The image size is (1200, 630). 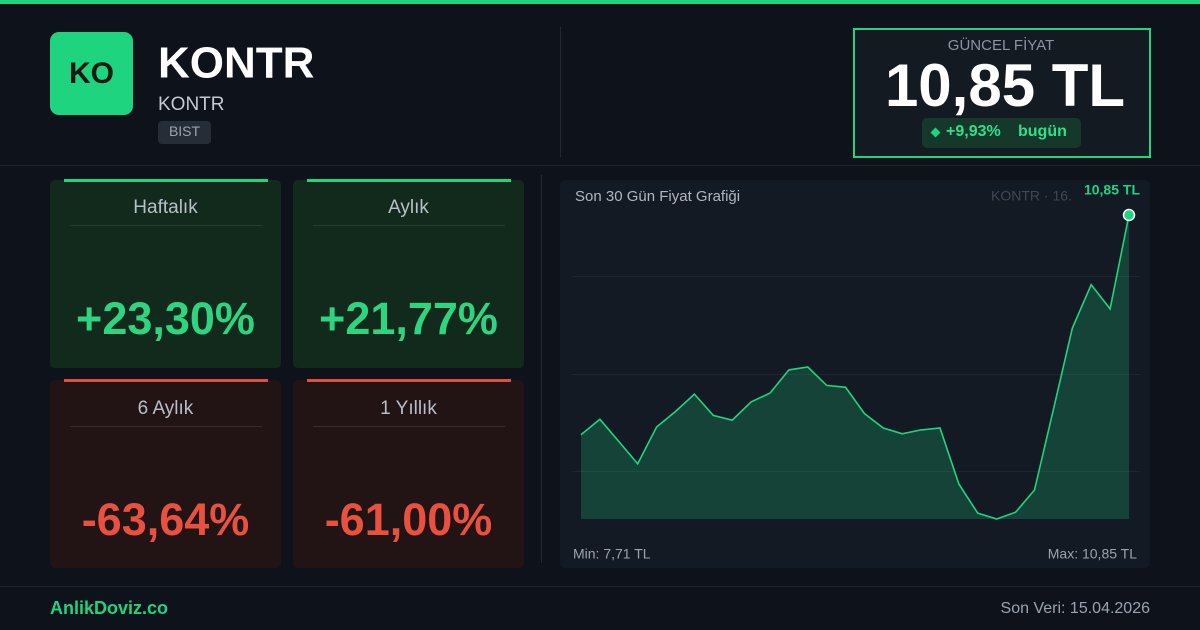 What do you see at coordinates (1001, 133) in the screenshot?
I see `change-pill` at bounding box center [1001, 133].